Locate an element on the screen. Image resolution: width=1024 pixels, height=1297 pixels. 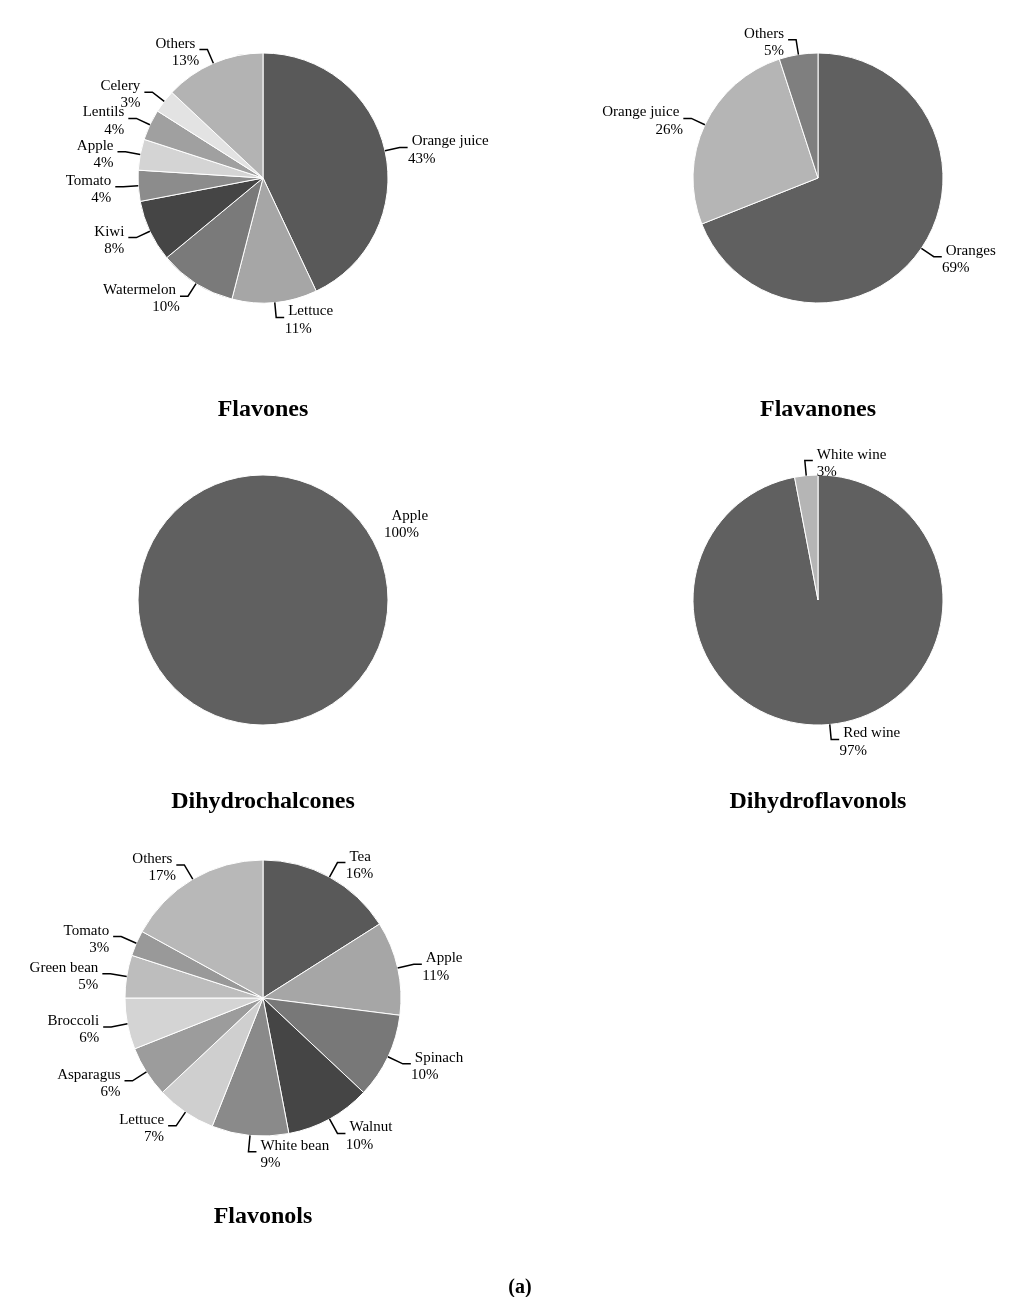
slice-label: White wine is located at coordinates (851, 453).